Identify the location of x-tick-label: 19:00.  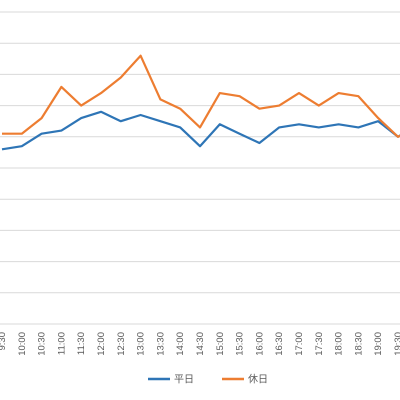
(378, 344).